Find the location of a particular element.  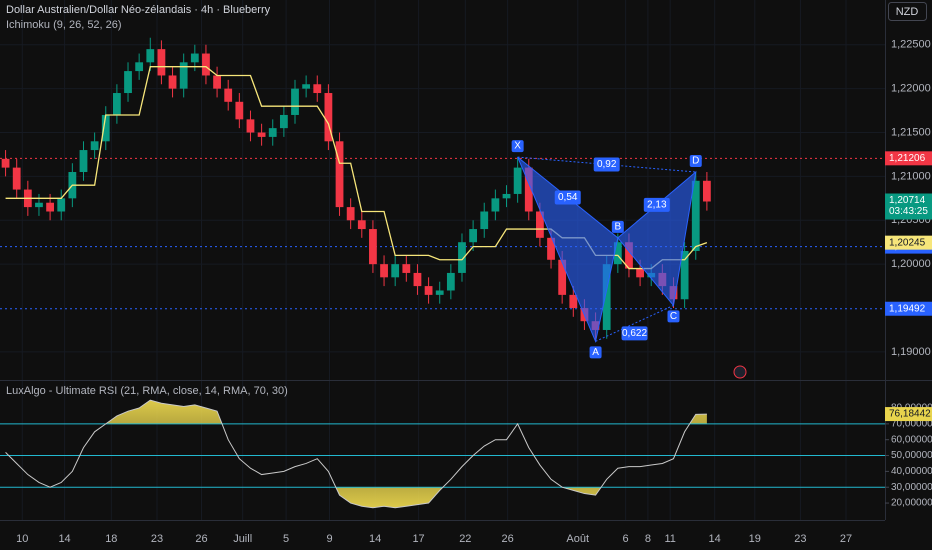

x-tick-label: 10 is located at coordinates (22, 539).